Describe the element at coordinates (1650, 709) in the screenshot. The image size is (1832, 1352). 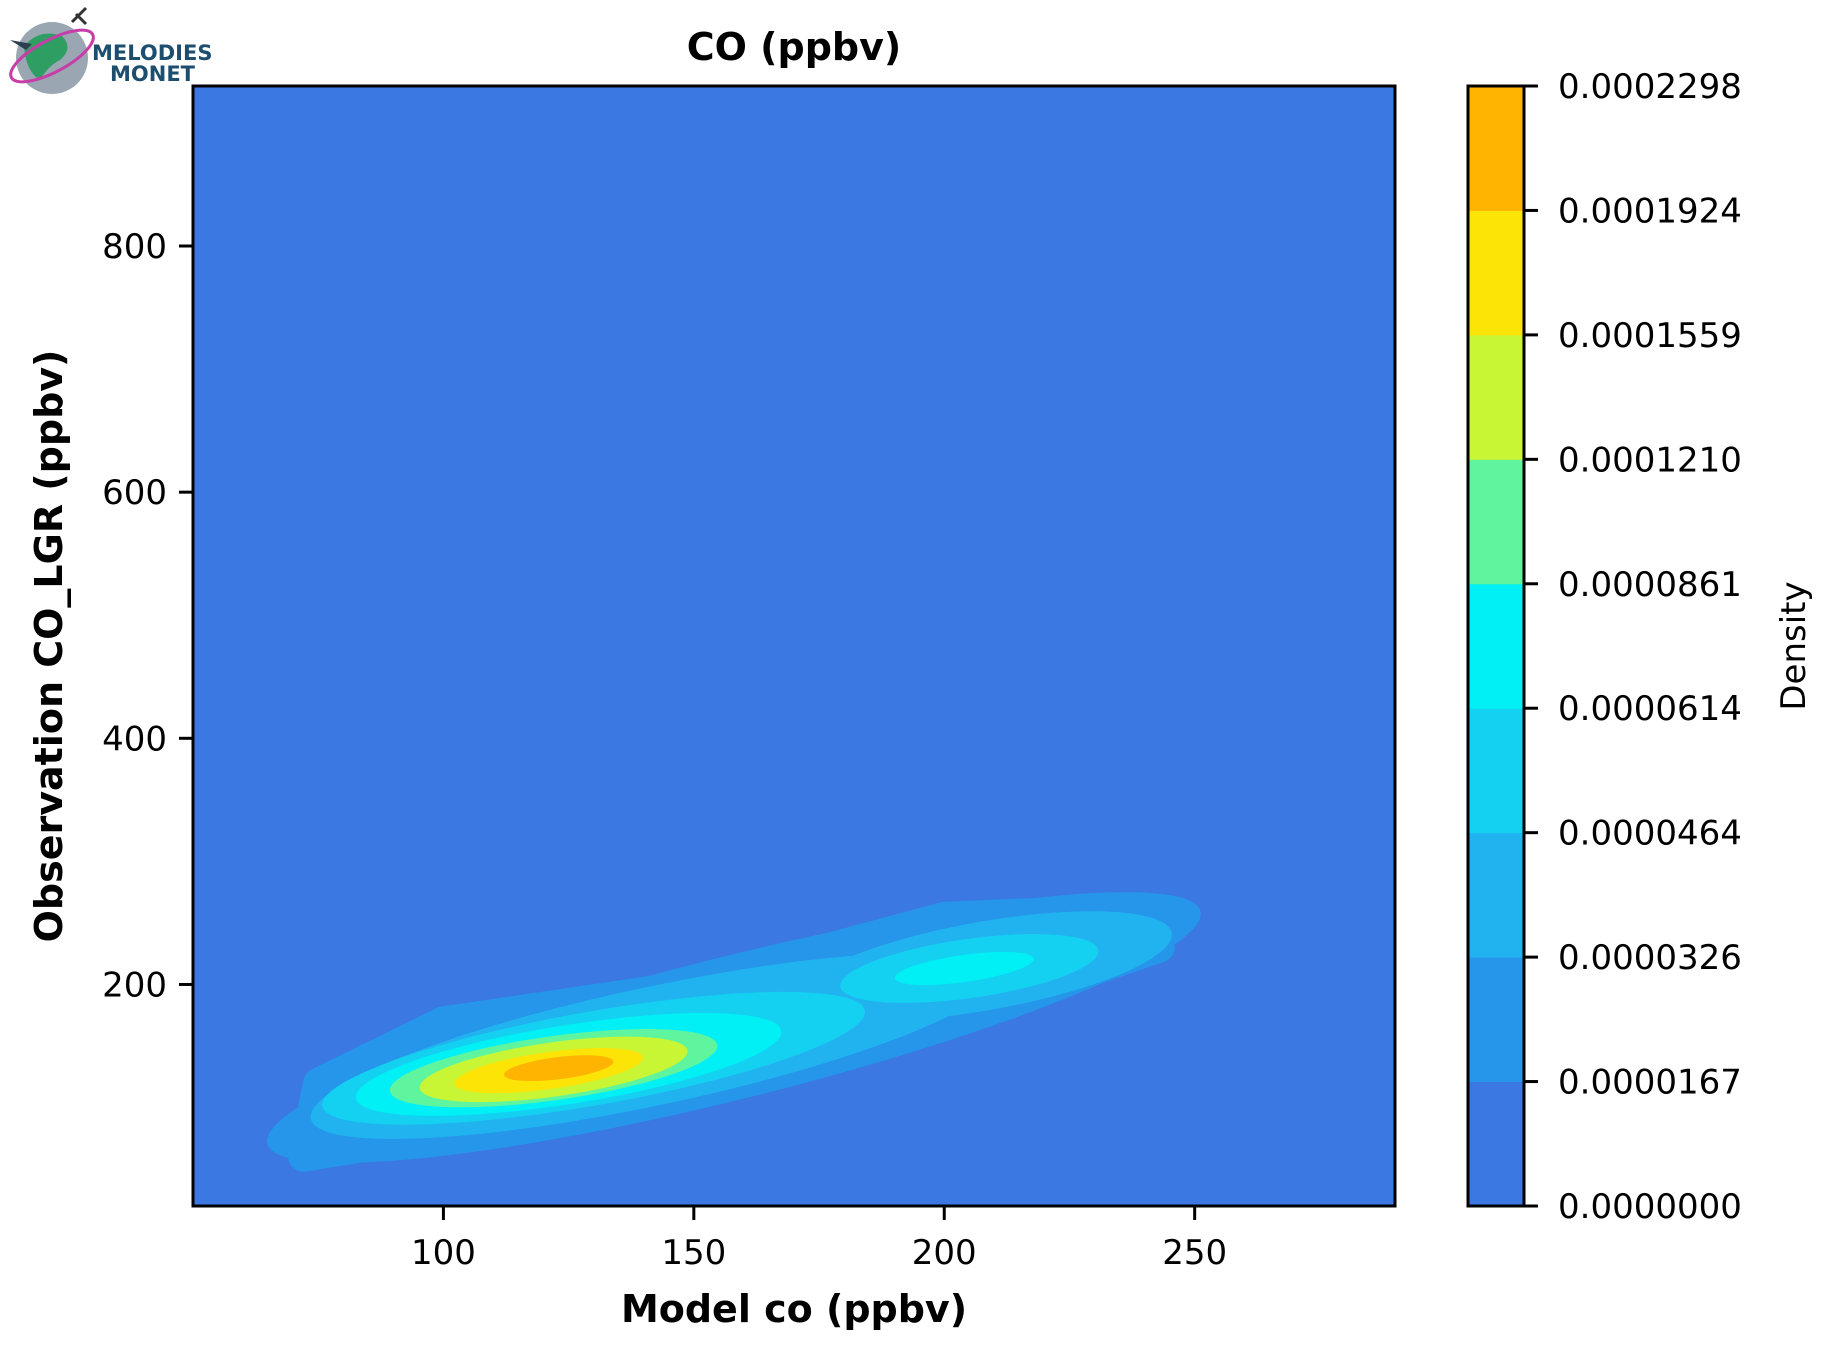
I see `colorbar-tick-label: 0.0000614` at that location.